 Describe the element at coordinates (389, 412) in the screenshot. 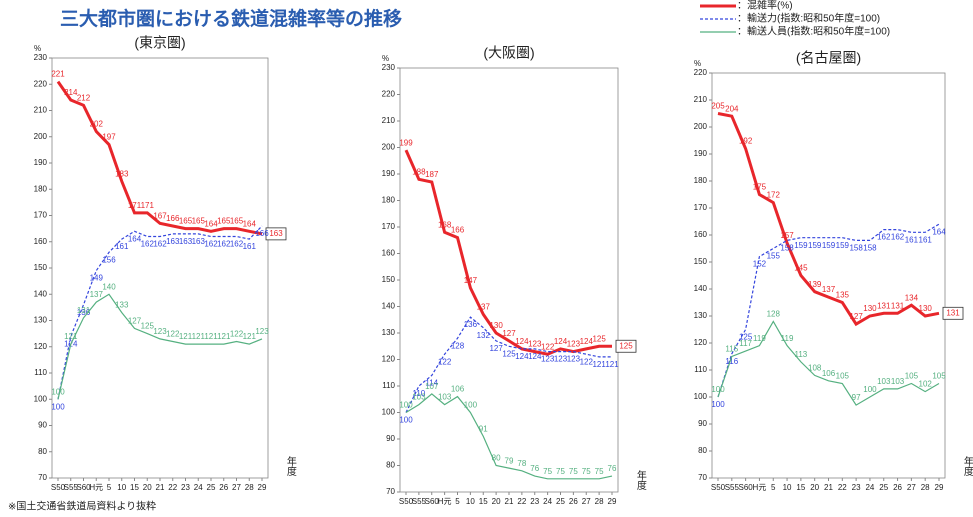

I see `y-tick-label: 100` at that location.